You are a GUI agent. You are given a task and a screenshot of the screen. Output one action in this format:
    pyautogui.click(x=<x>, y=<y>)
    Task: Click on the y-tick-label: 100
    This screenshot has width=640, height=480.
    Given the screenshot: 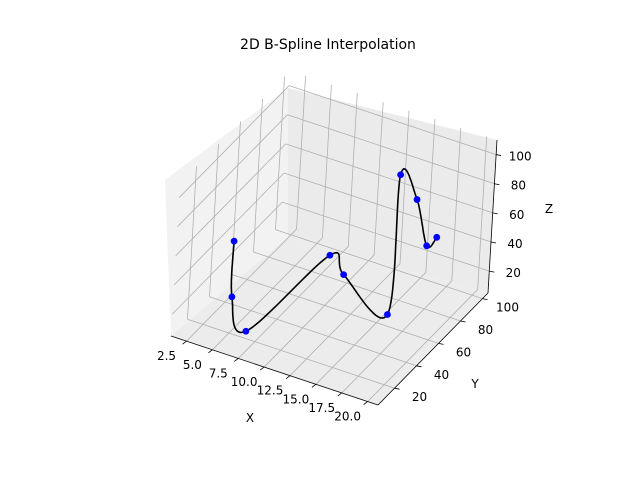 What is the action you would take?
    pyautogui.click(x=507, y=308)
    